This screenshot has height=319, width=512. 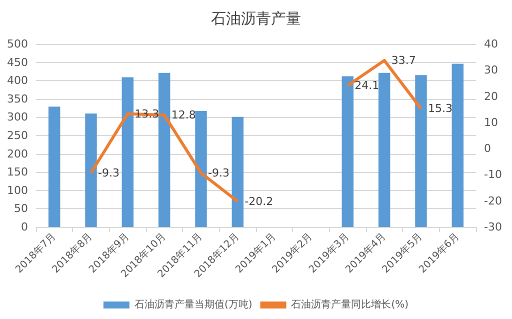 What do you see at coordinates (493, 227) in the screenshot?
I see `y2-tick-label: -30` at bounding box center [493, 227].